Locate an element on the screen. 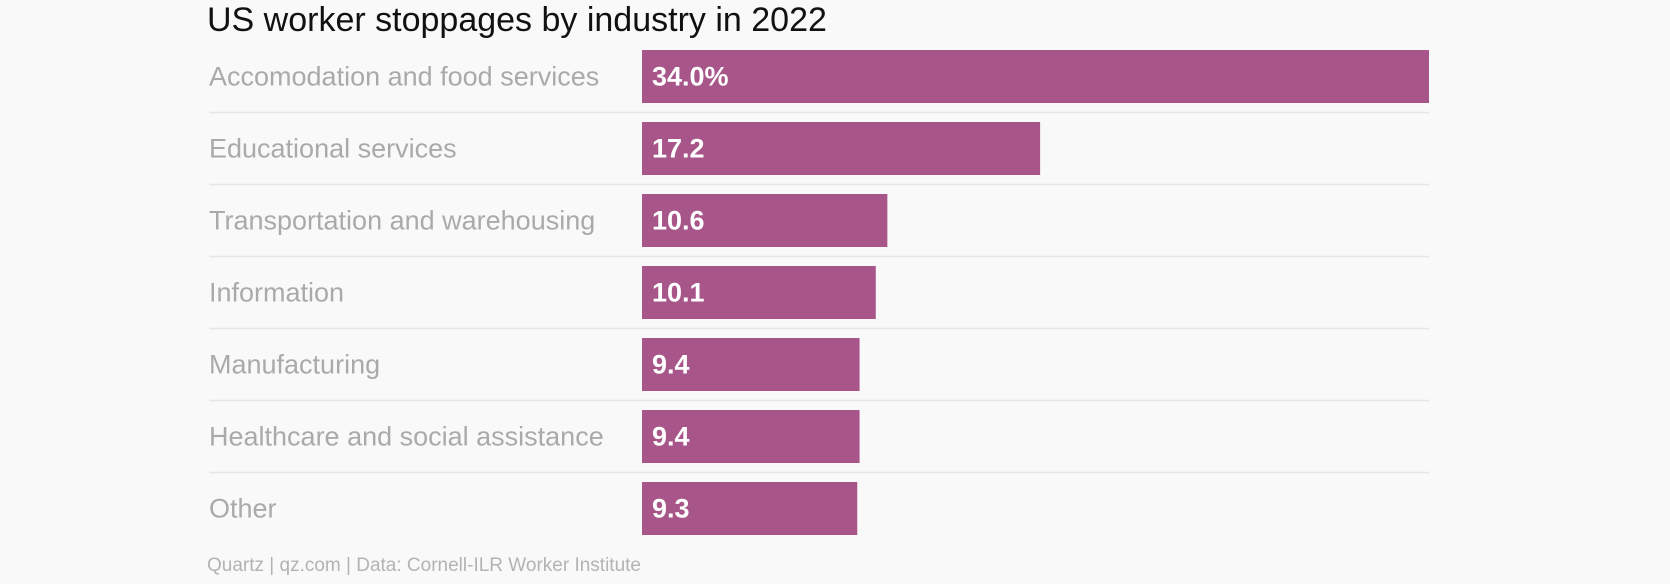  value-labels: 34.0% 17.2 10.6 10.1 9.4 9.4 9.3 is located at coordinates (690, 293).